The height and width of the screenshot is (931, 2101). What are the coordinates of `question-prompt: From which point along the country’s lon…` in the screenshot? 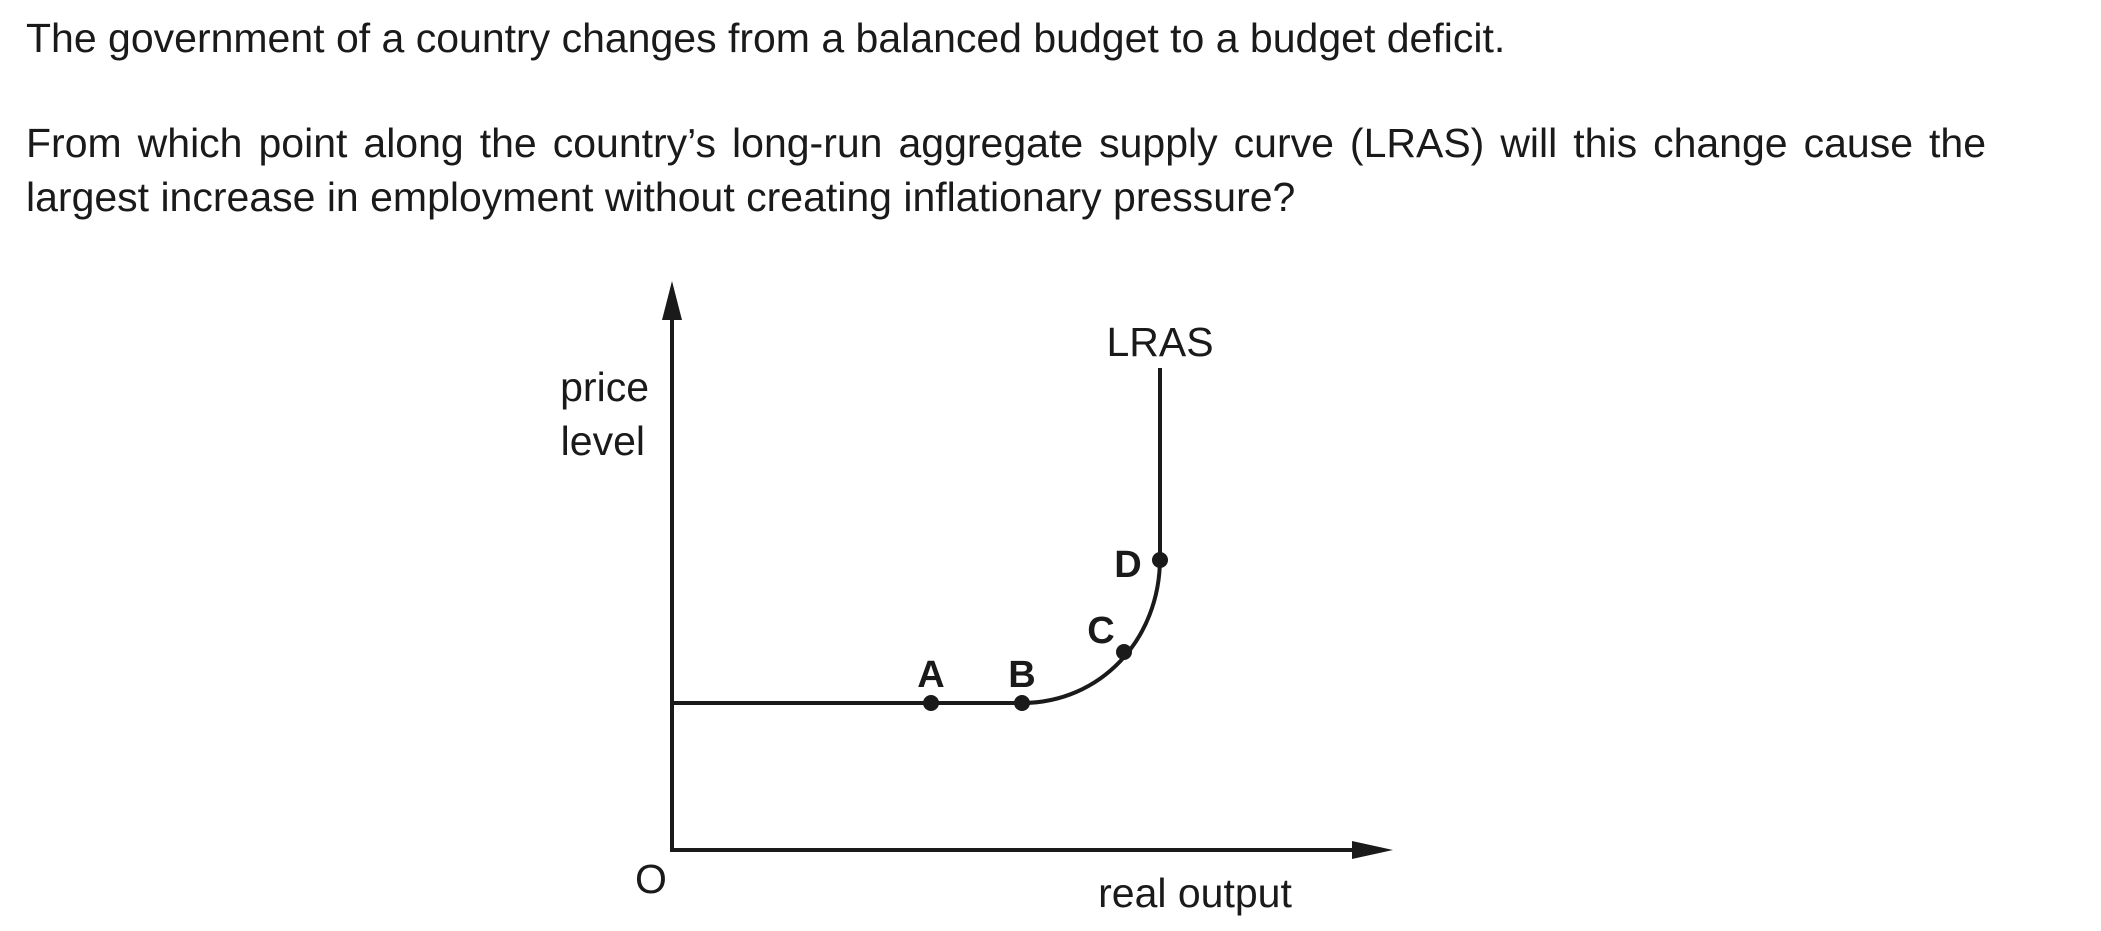 It's located at (1006, 170).